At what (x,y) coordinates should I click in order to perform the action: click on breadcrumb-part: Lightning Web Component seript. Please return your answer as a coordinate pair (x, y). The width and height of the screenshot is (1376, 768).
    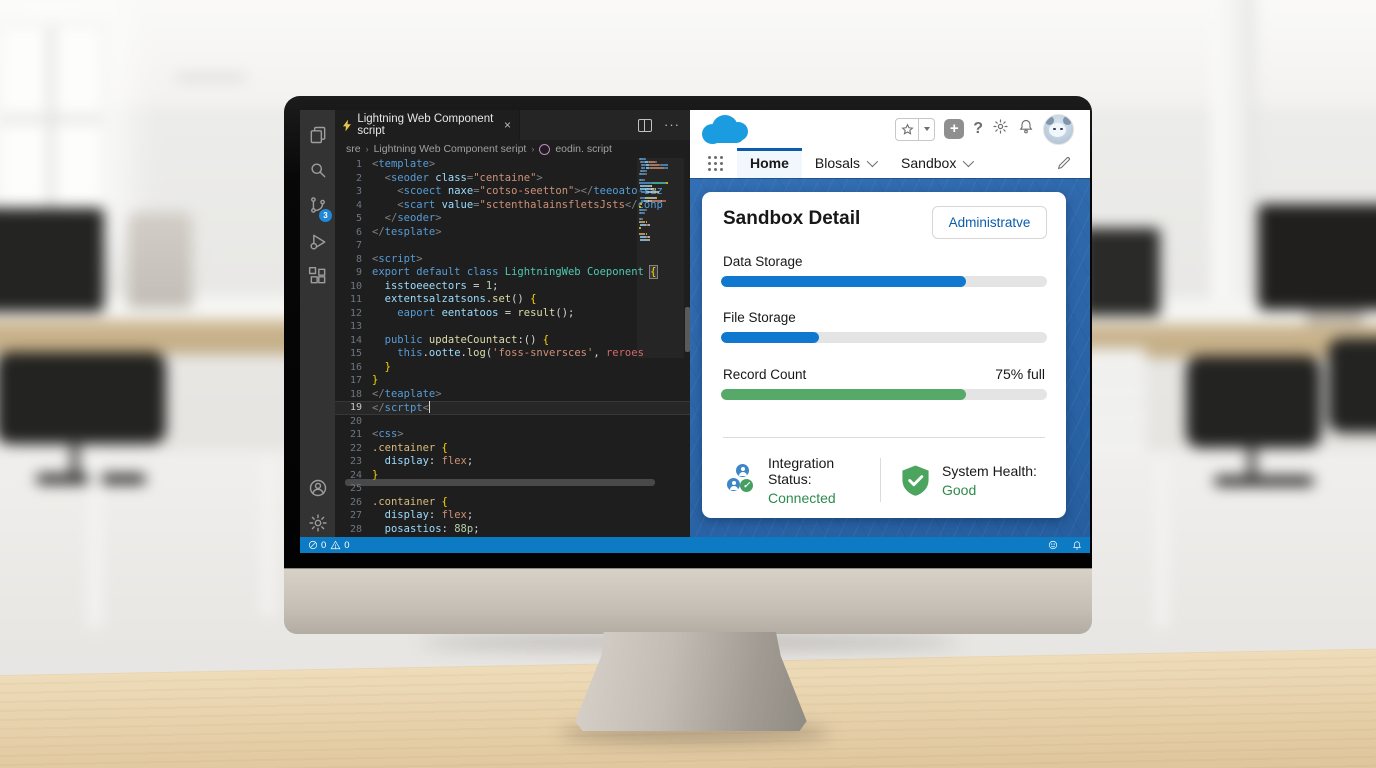
    Looking at the image, I should click on (450, 149).